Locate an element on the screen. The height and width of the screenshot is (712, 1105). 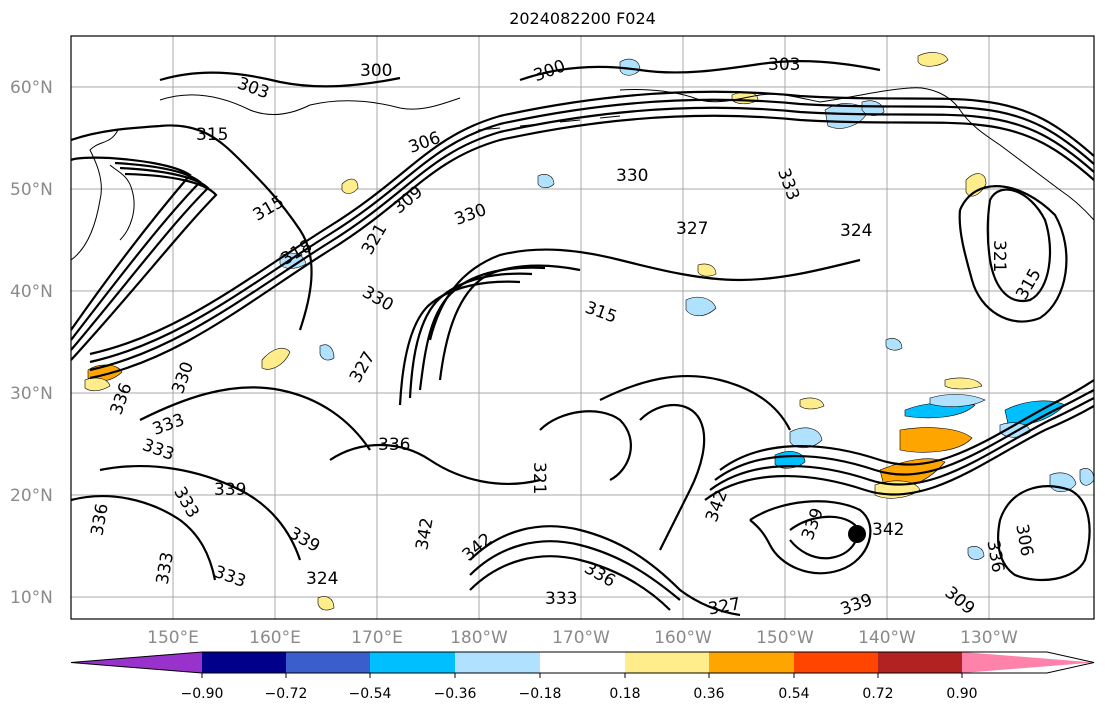
contour-label: 303 is located at coordinates (784, 65).